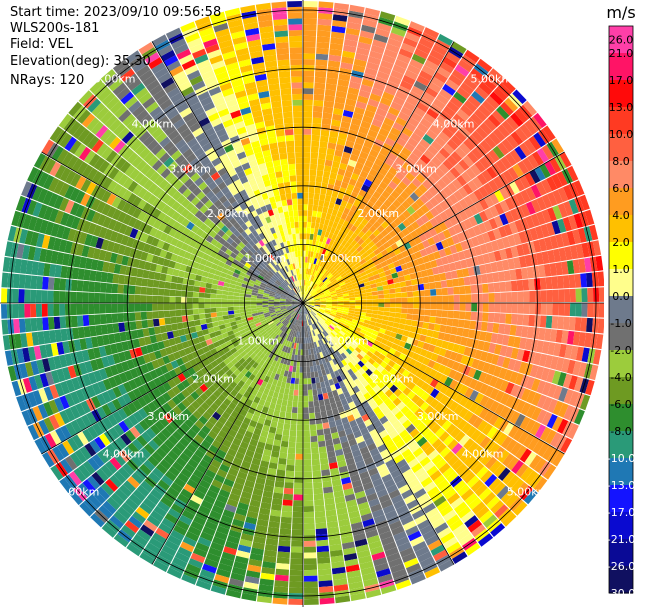  What do you see at coordinates (47, 80) in the screenshot?
I see `nrays-label: NRays: 120` at bounding box center [47, 80].